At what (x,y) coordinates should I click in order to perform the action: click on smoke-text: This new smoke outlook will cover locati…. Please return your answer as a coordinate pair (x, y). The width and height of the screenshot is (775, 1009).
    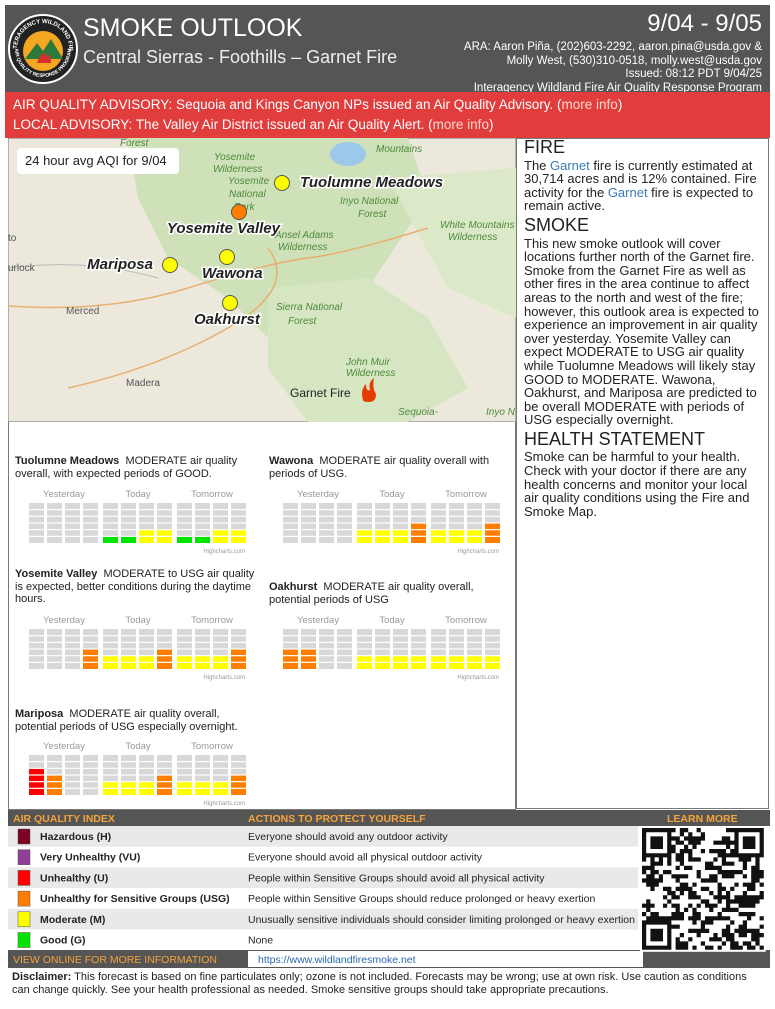
    Looking at the image, I should click on (641, 331).